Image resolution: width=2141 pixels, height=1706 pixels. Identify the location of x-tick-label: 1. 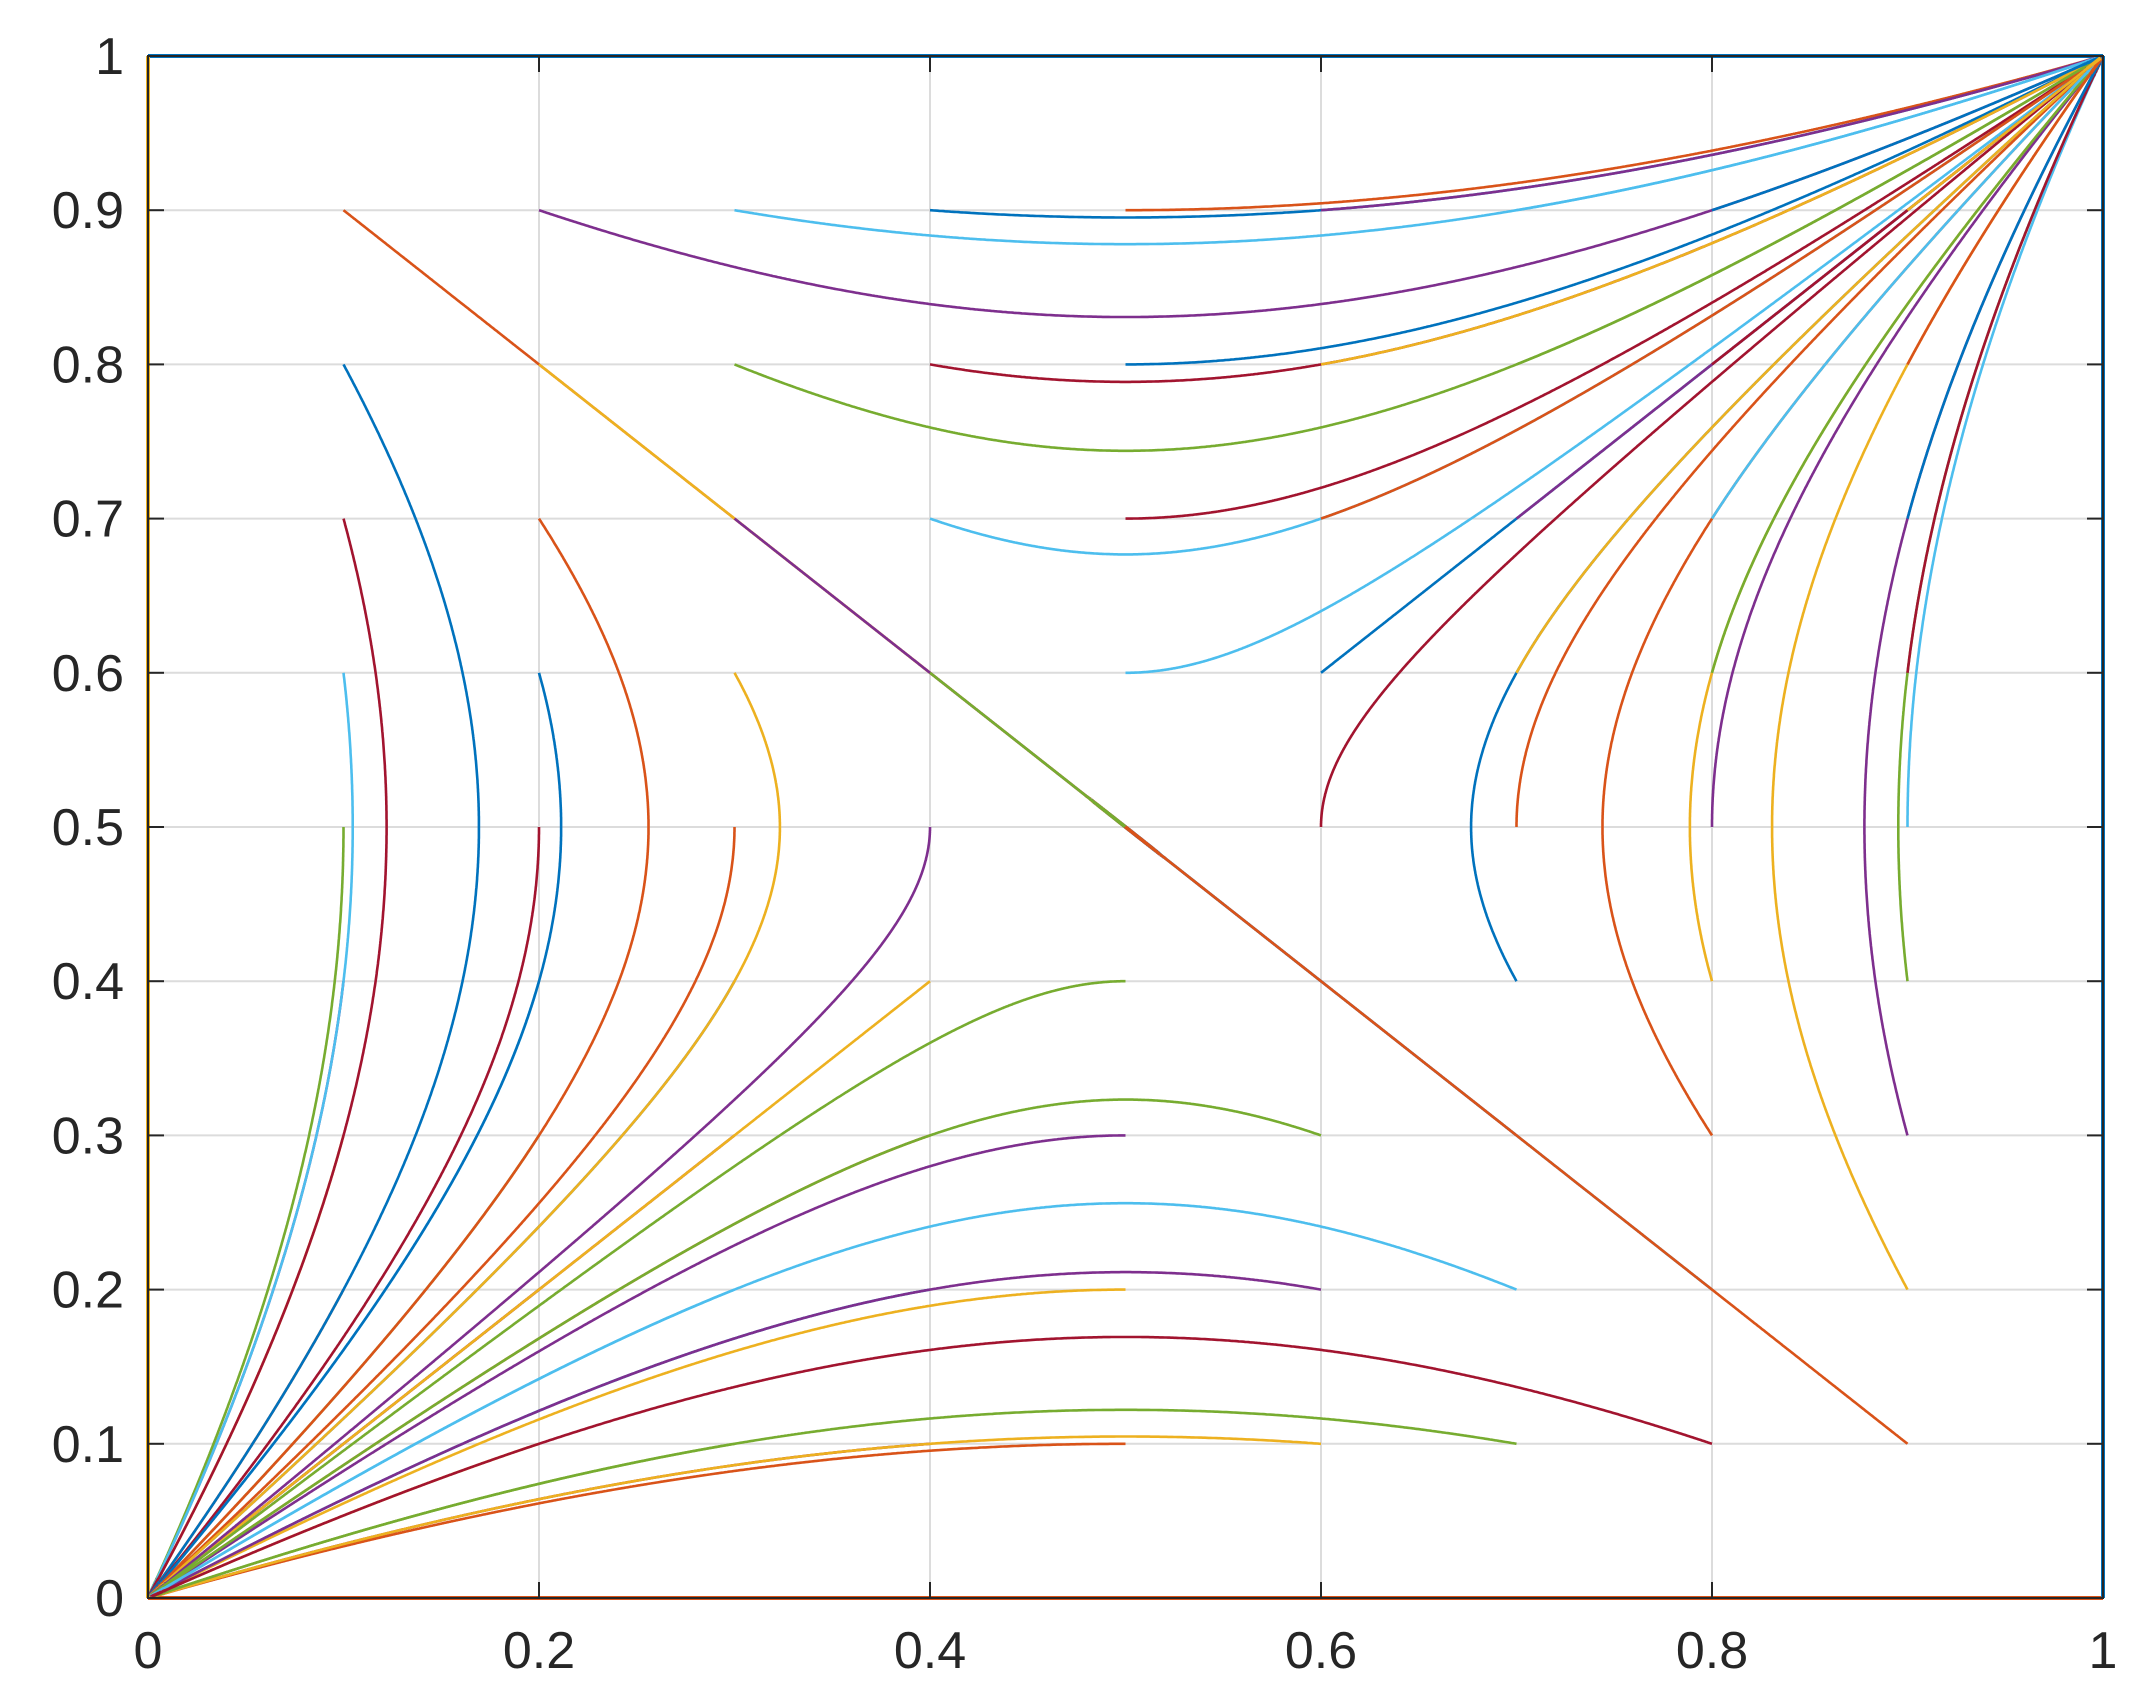
(2103, 1651).